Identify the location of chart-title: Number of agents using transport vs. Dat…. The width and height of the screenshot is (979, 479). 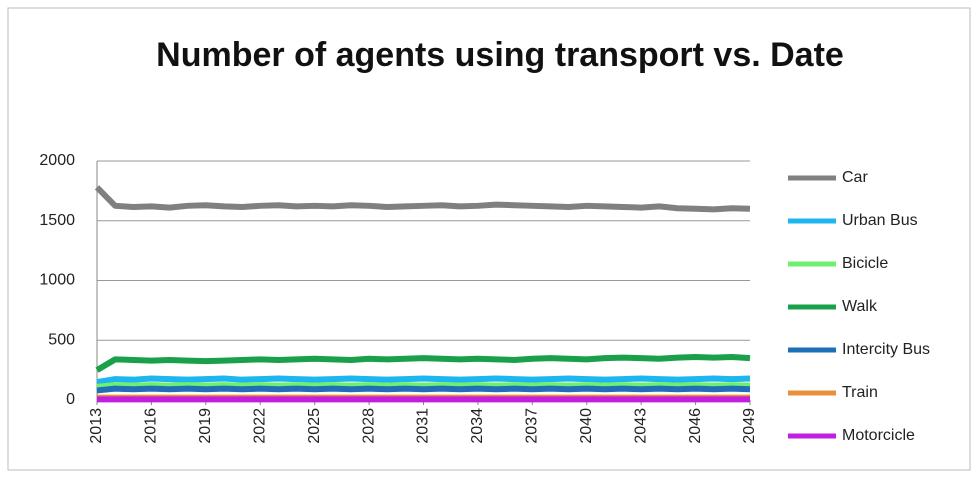
(500, 55).